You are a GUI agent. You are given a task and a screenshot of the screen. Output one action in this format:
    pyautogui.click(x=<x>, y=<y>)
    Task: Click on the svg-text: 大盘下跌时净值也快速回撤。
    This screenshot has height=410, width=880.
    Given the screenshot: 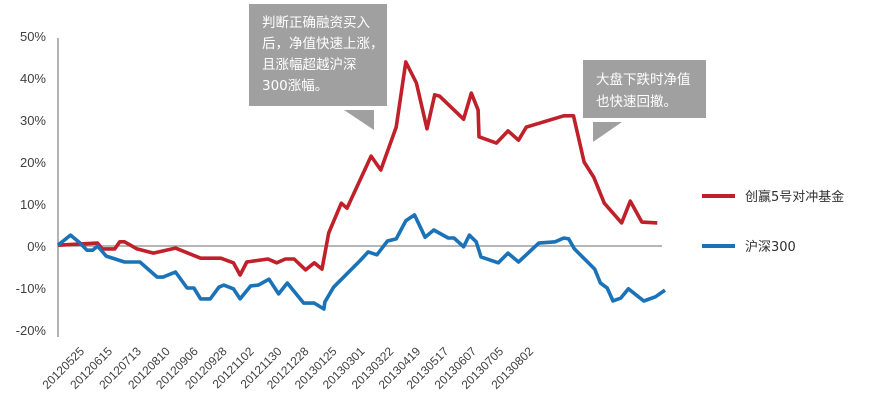 What is the action you would take?
    pyautogui.click(x=643, y=90)
    